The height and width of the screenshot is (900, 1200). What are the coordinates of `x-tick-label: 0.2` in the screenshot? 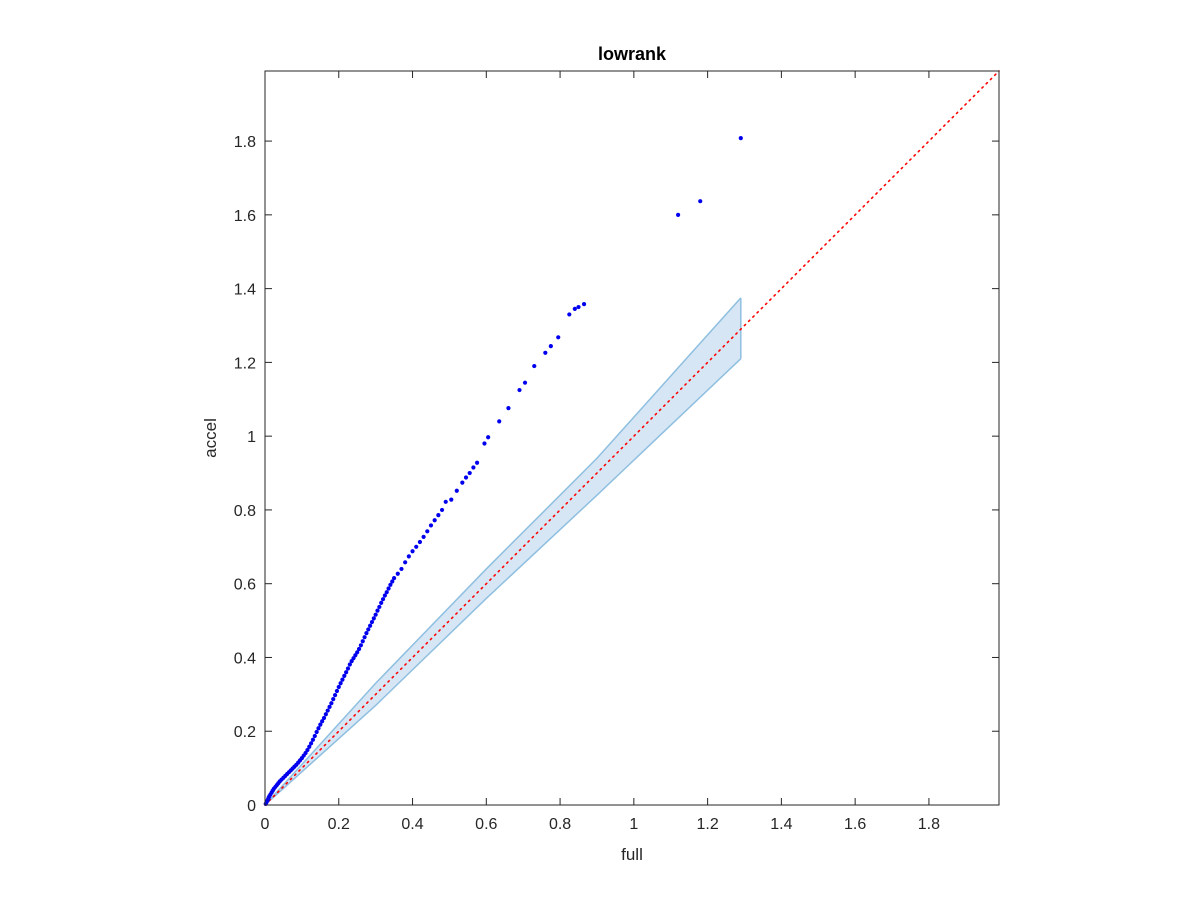 It's located at (339, 824).